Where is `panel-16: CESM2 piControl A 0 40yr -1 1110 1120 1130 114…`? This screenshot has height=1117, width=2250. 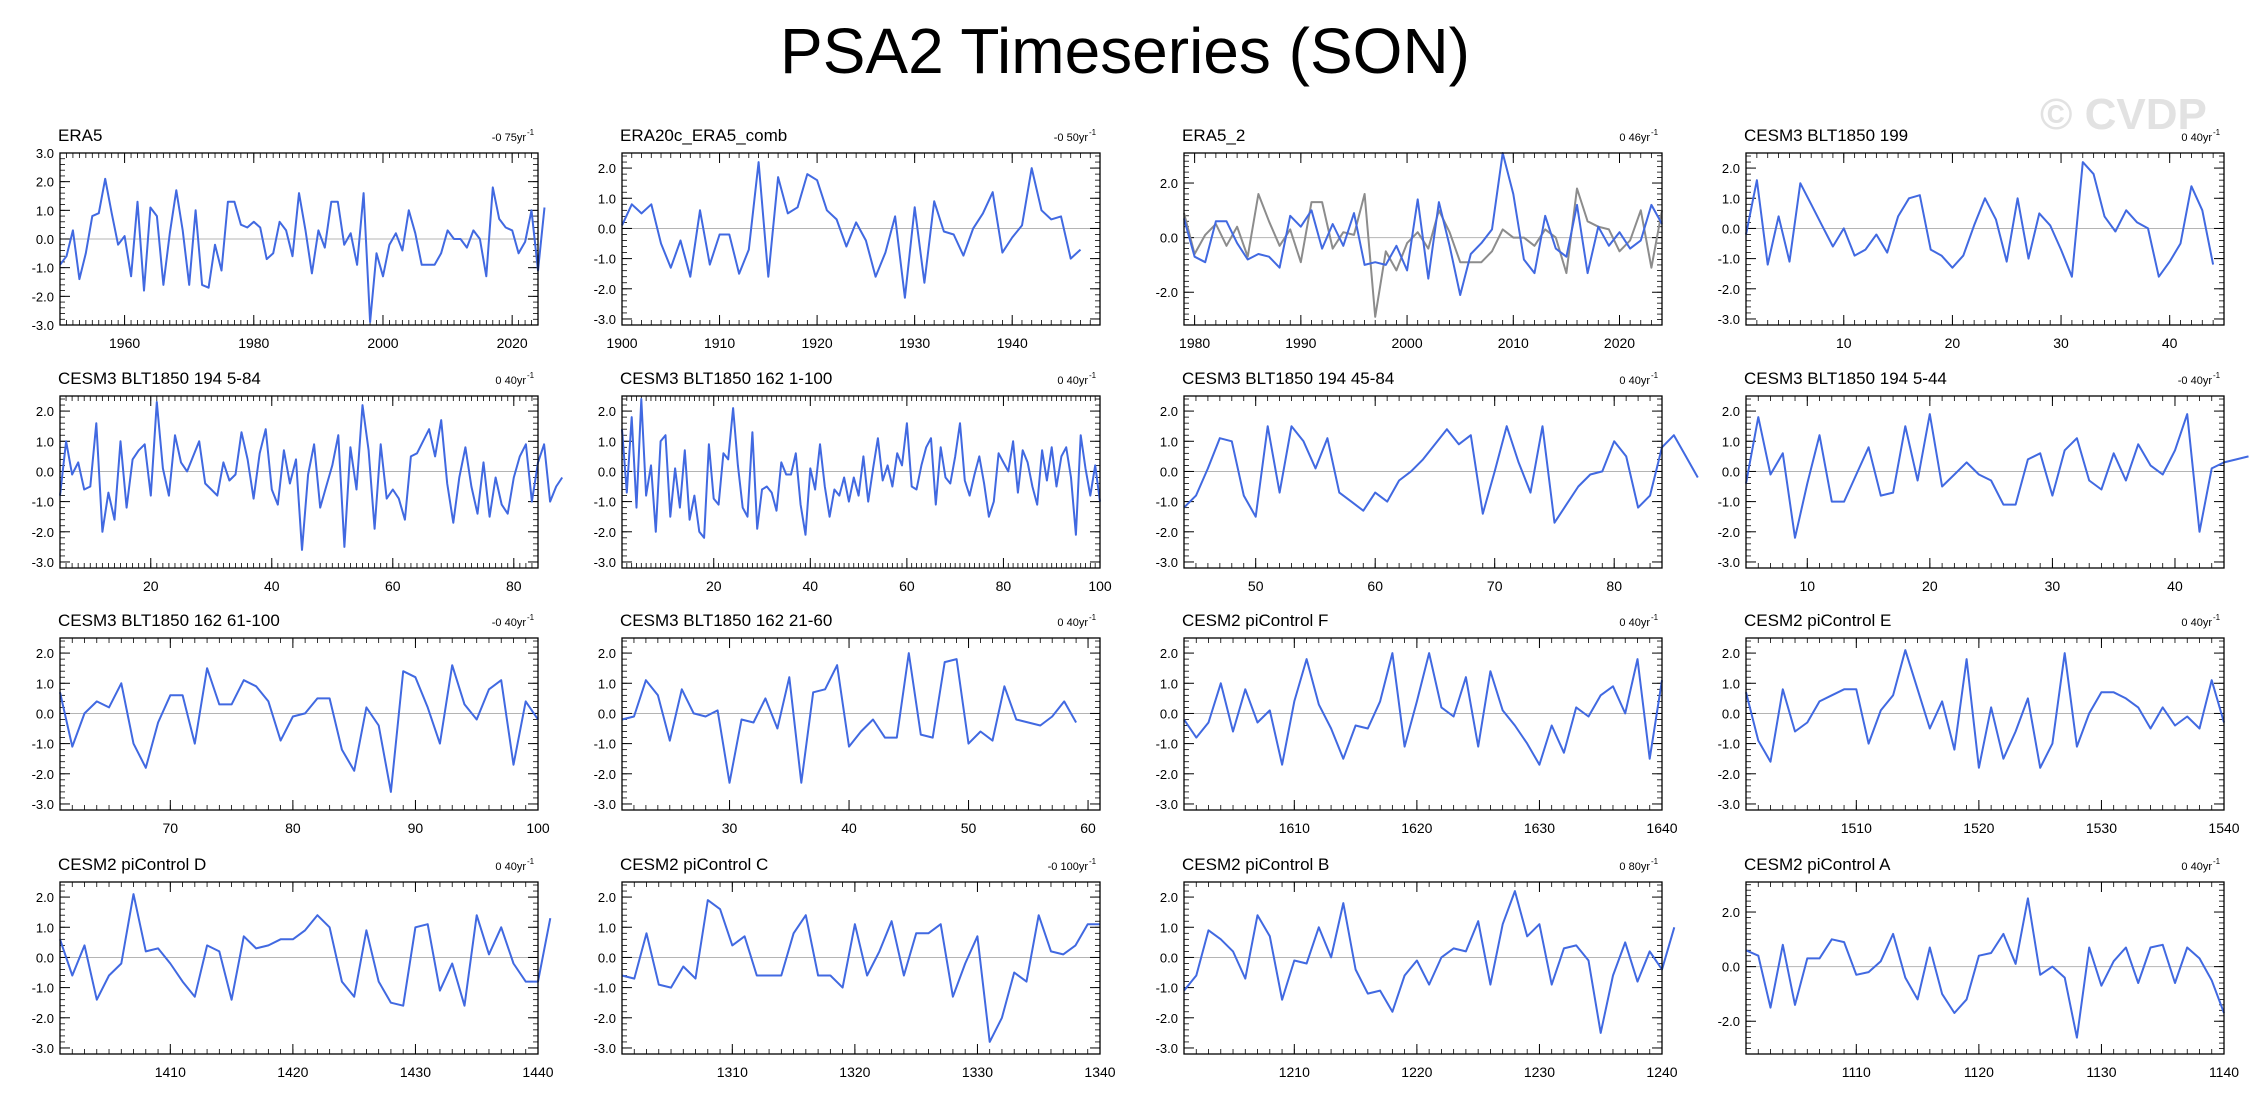
panel-16: CESM2 piControl A 0 40yr -1 1110 1120 1130 114… is located at coordinates (1979, 967).